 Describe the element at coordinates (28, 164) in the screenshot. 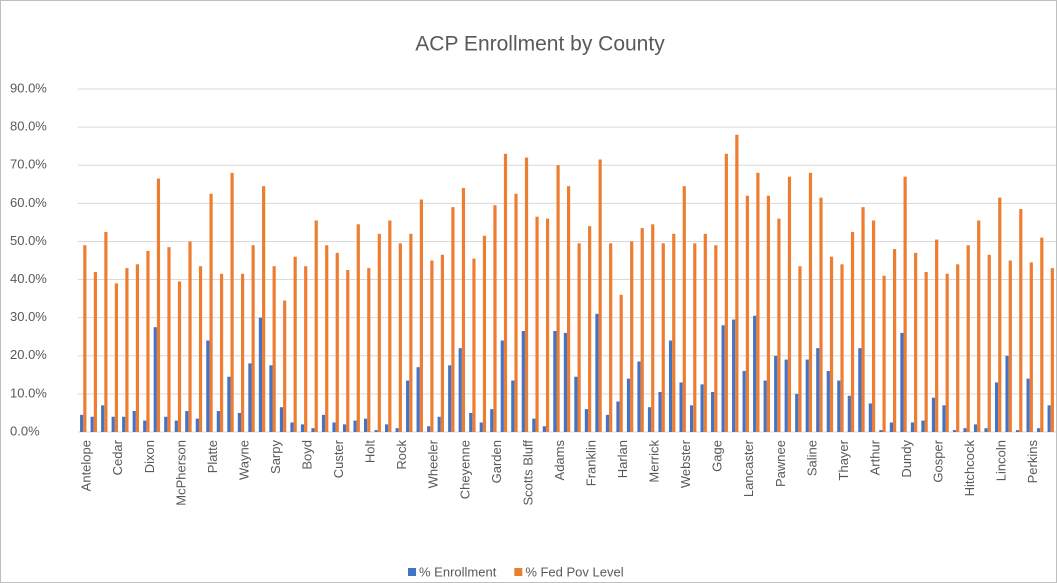

I see `y-tick-label: 70.0%` at that location.